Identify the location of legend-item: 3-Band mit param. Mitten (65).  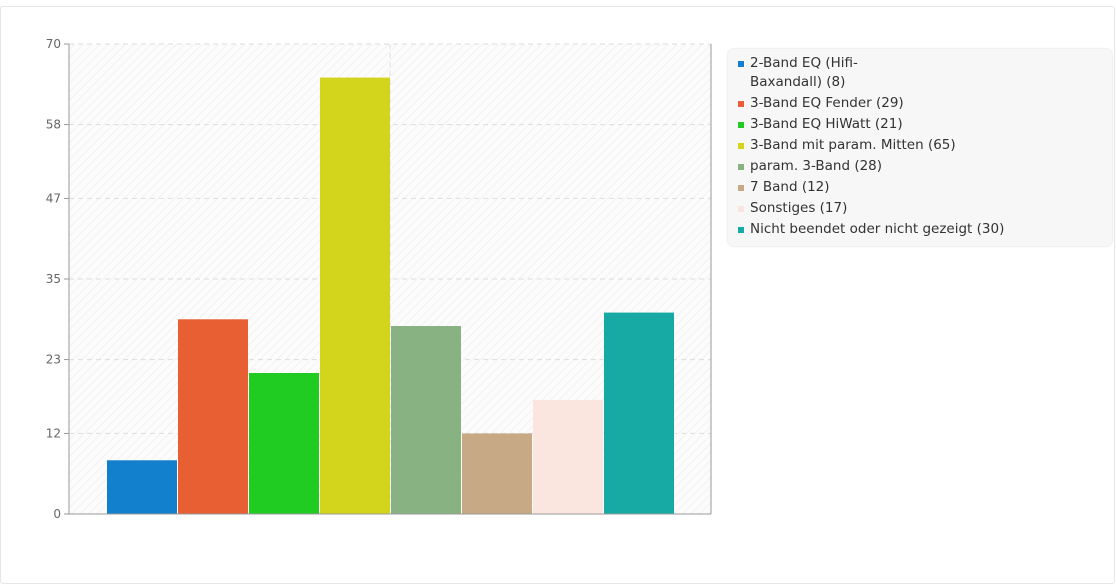
(920, 145).